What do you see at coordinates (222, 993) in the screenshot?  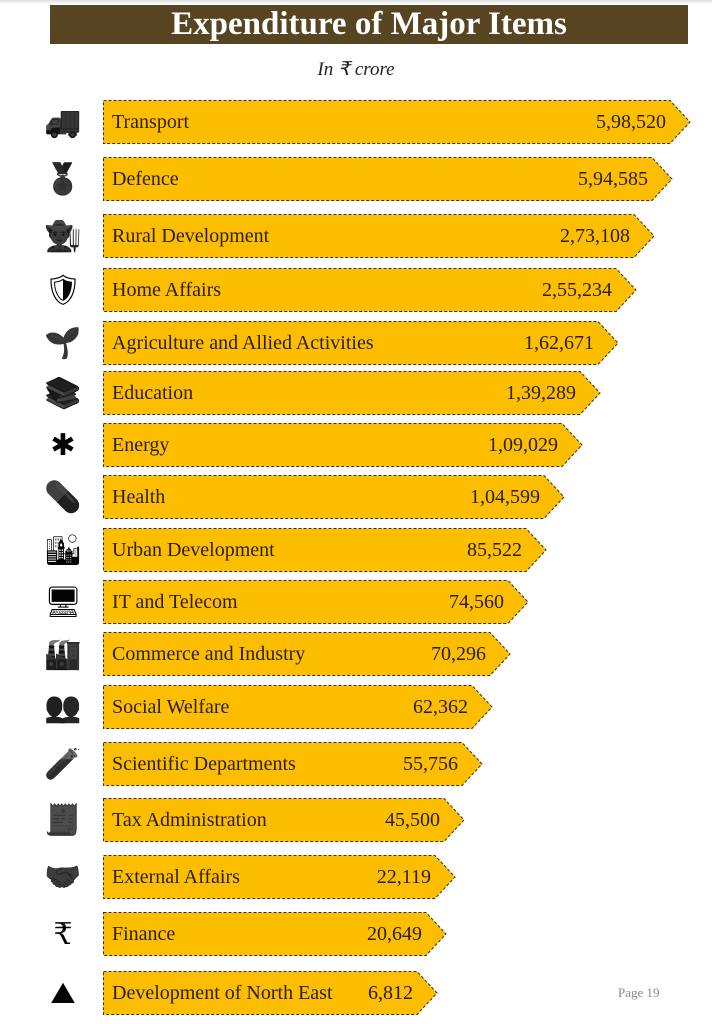 I see `bar-label: Development of North East` at bounding box center [222, 993].